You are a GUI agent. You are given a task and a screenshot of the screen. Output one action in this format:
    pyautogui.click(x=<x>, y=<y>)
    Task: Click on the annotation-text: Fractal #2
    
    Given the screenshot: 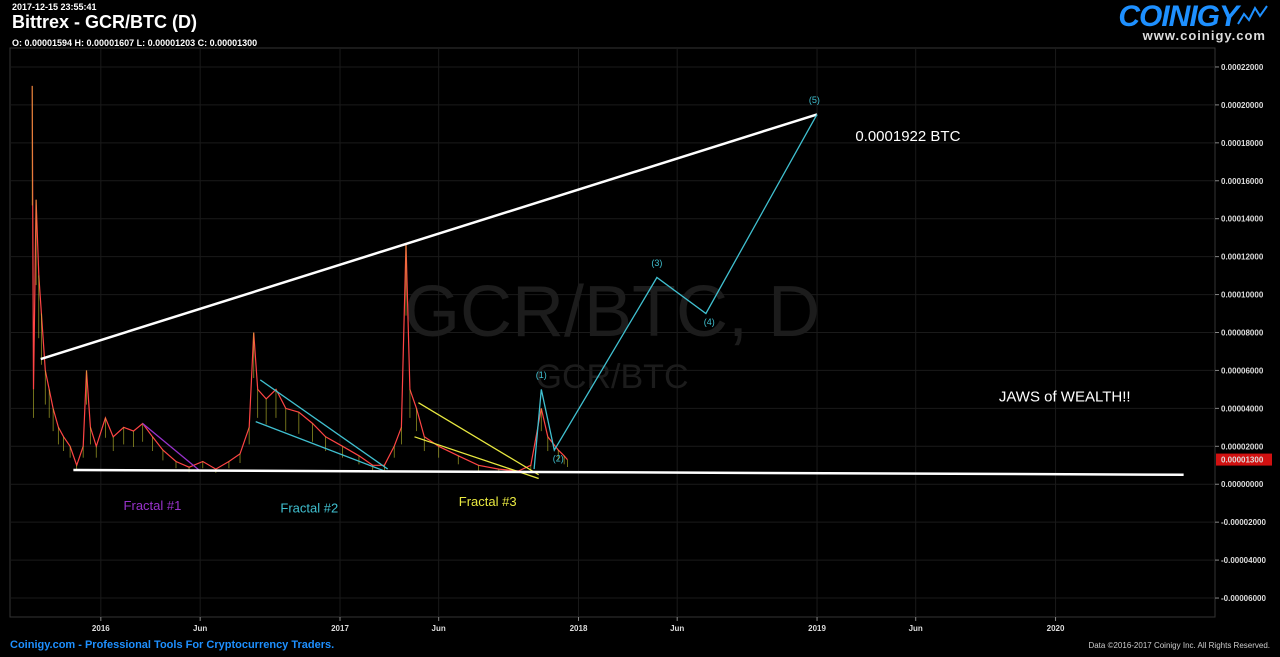 What is the action you would take?
    pyautogui.click(x=309, y=508)
    